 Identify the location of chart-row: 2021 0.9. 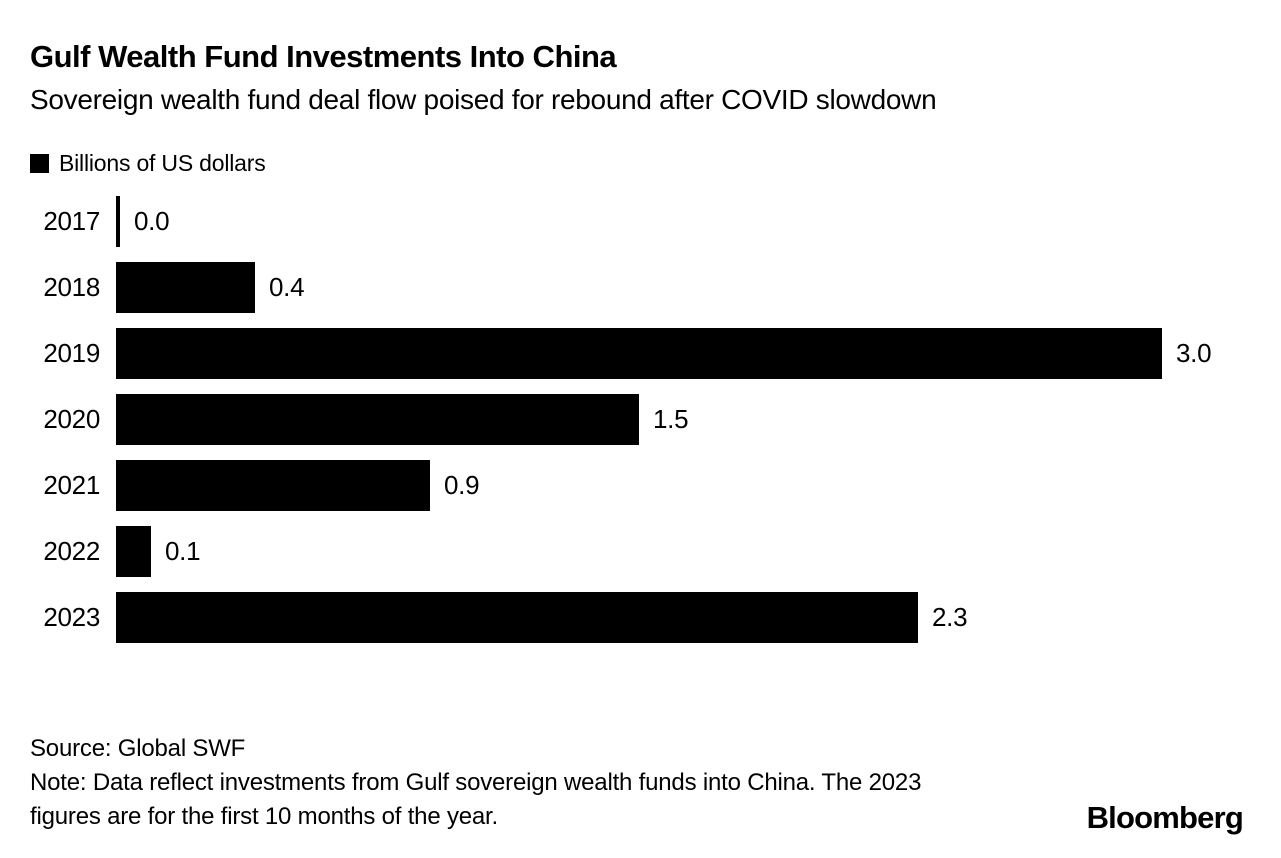
(640, 486).